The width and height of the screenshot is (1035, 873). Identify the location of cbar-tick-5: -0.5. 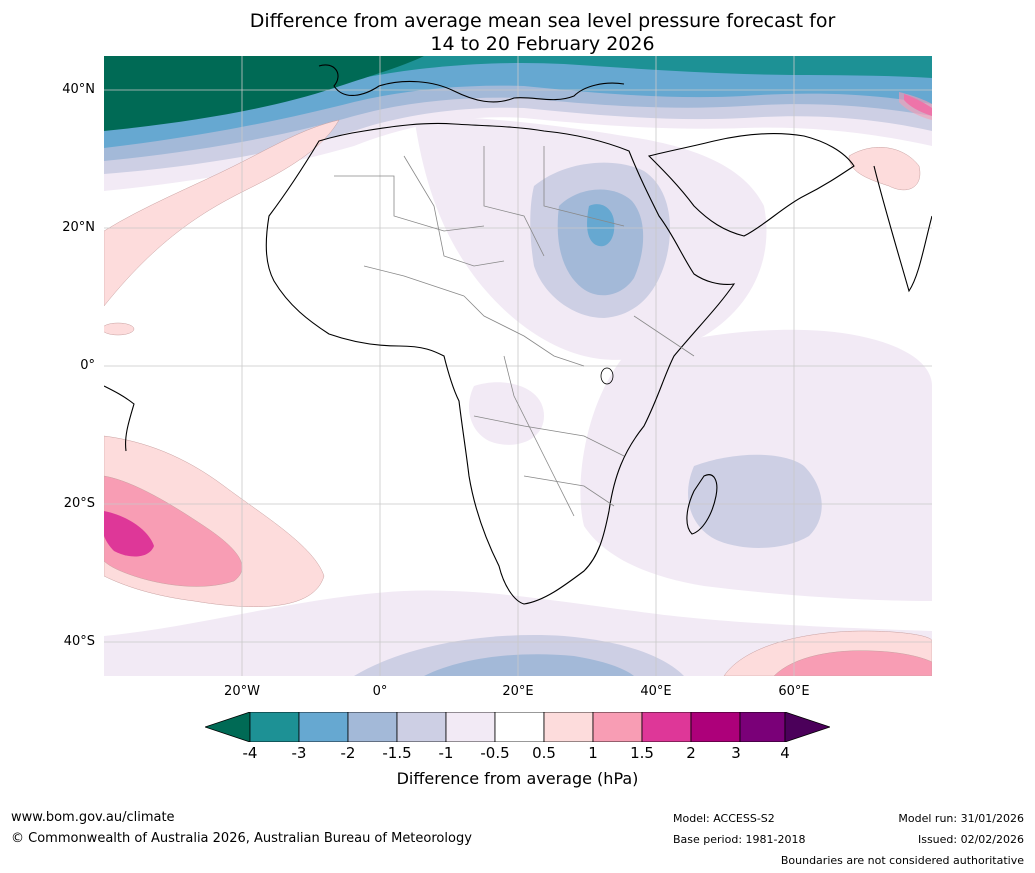
(495, 753).